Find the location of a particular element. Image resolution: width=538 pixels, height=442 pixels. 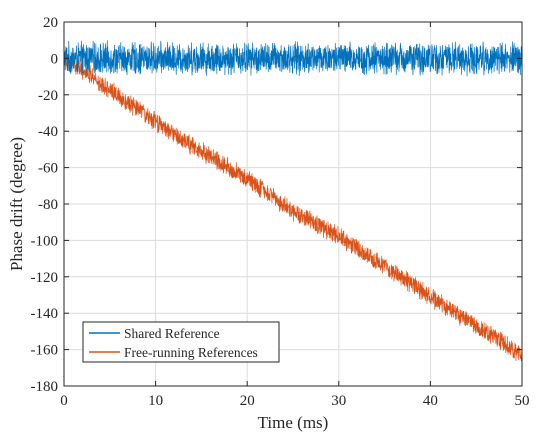

x-tick-label: 50 is located at coordinates (522, 401).